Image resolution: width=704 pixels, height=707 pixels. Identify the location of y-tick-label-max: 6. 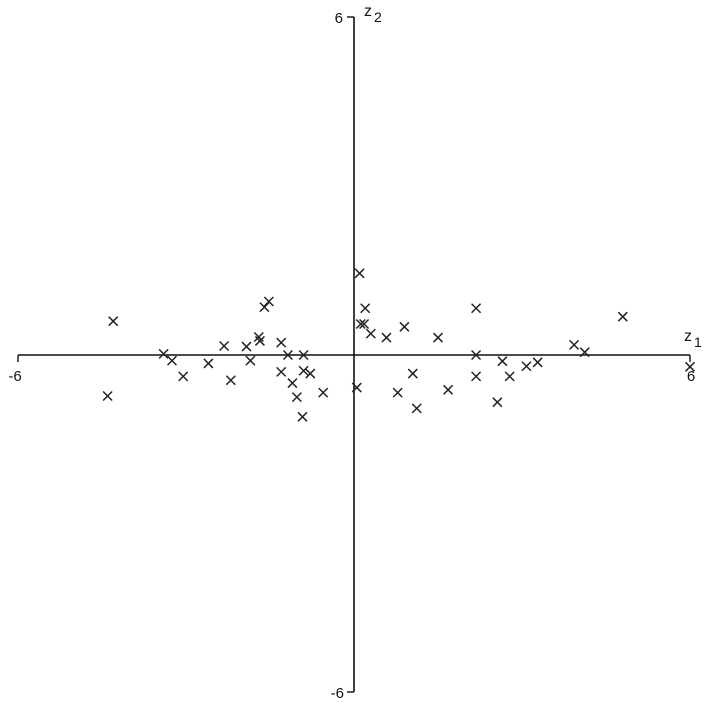
(339, 18).